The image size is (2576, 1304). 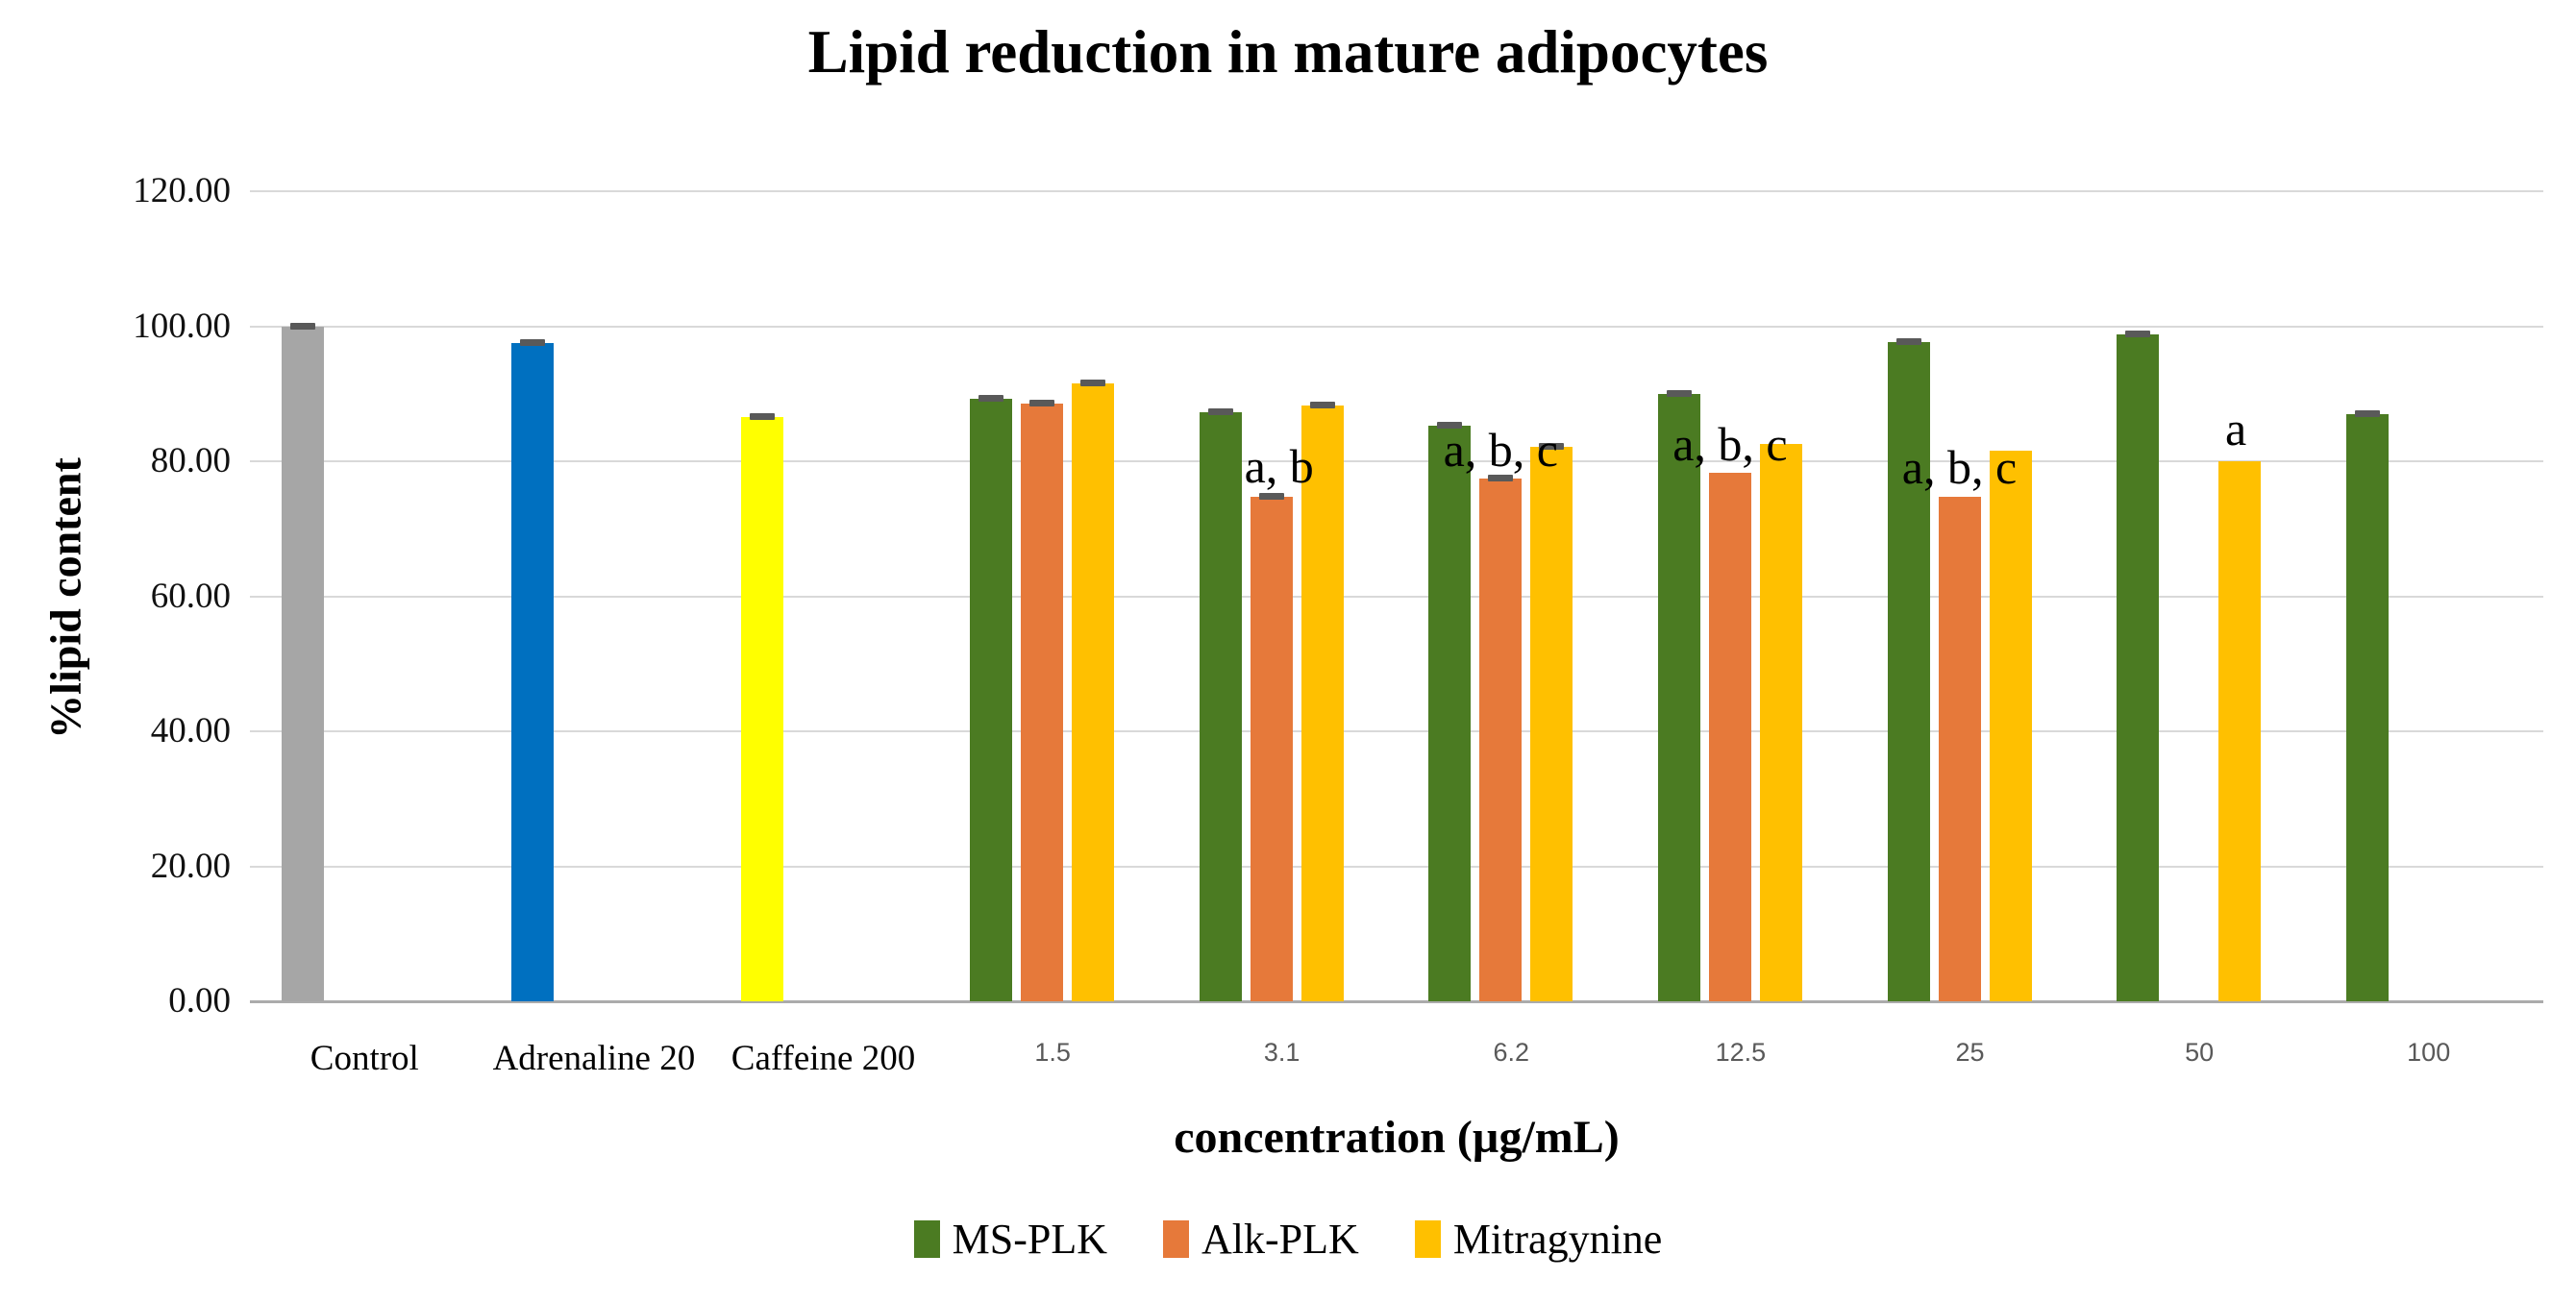 I want to click on legend-item: Alk-PLK, so click(x=1261, y=1239).